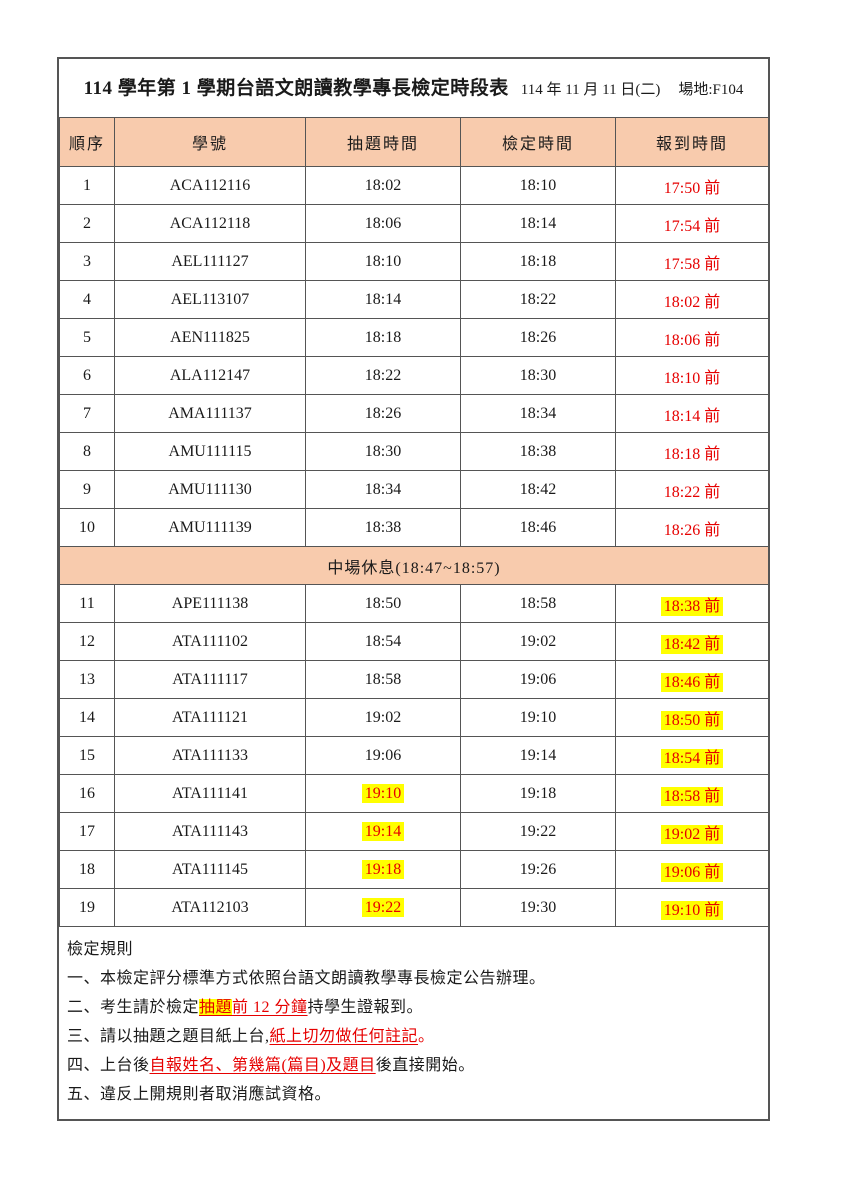 The width and height of the screenshot is (849, 1200). What do you see at coordinates (692, 831) in the screenshot?
I see `cell-checkin-time: 19:02 前` at bounding box center [692, 831].